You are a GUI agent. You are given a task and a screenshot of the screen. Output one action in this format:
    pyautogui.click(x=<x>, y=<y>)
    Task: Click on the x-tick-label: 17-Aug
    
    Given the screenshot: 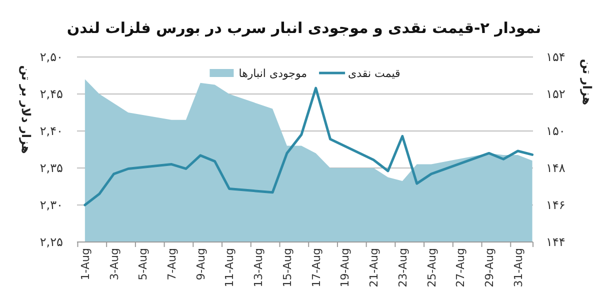 What is the action you would take?
    pyautogui.click(x=316, y=268)
    